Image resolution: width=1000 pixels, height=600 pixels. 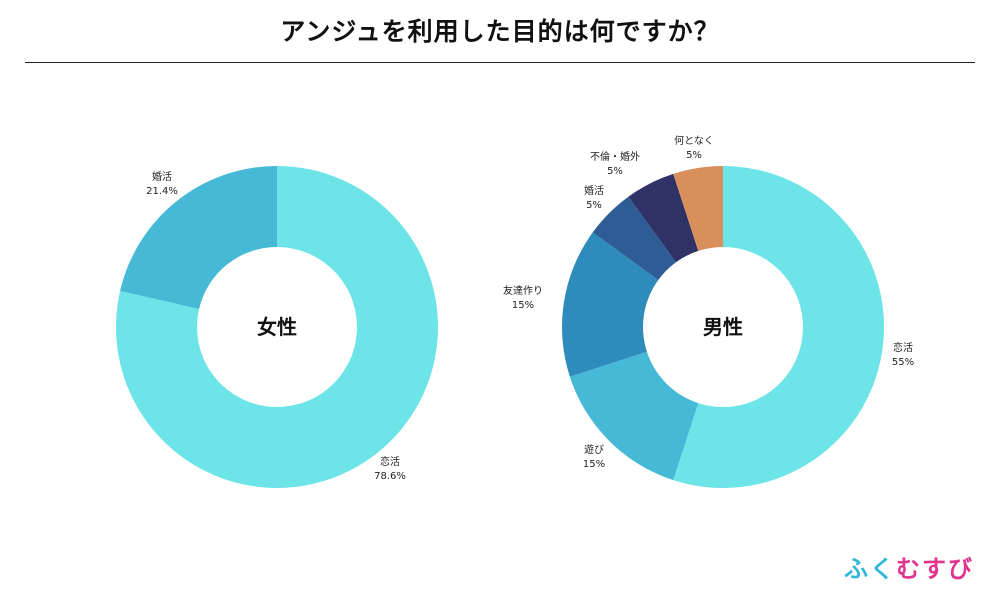 I want to click on slice-value-1-0: 55%, so click(x=903, y=362).